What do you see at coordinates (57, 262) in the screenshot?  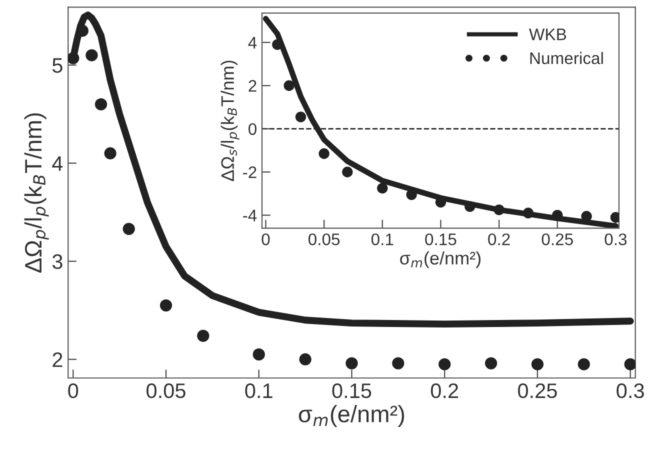 I see `y-tick-label: 3` at bounding box center [57, 262].